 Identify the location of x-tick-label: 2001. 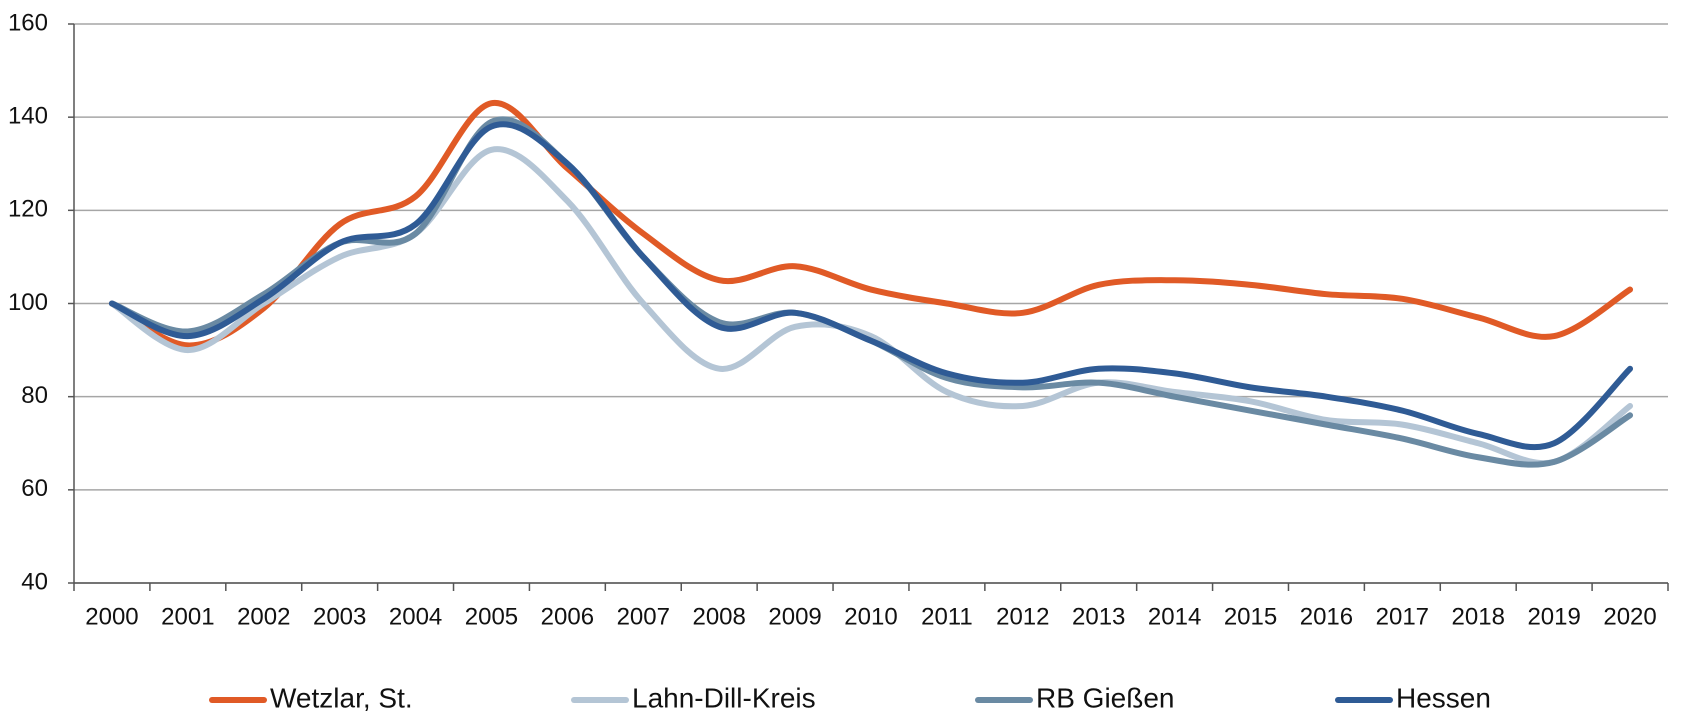
(187, 616).